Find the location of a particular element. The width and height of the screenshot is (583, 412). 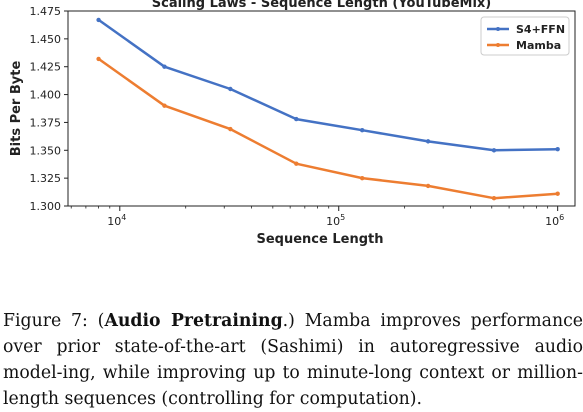

x-tick-label: 10⁴ is located at coordinates (116, 220).